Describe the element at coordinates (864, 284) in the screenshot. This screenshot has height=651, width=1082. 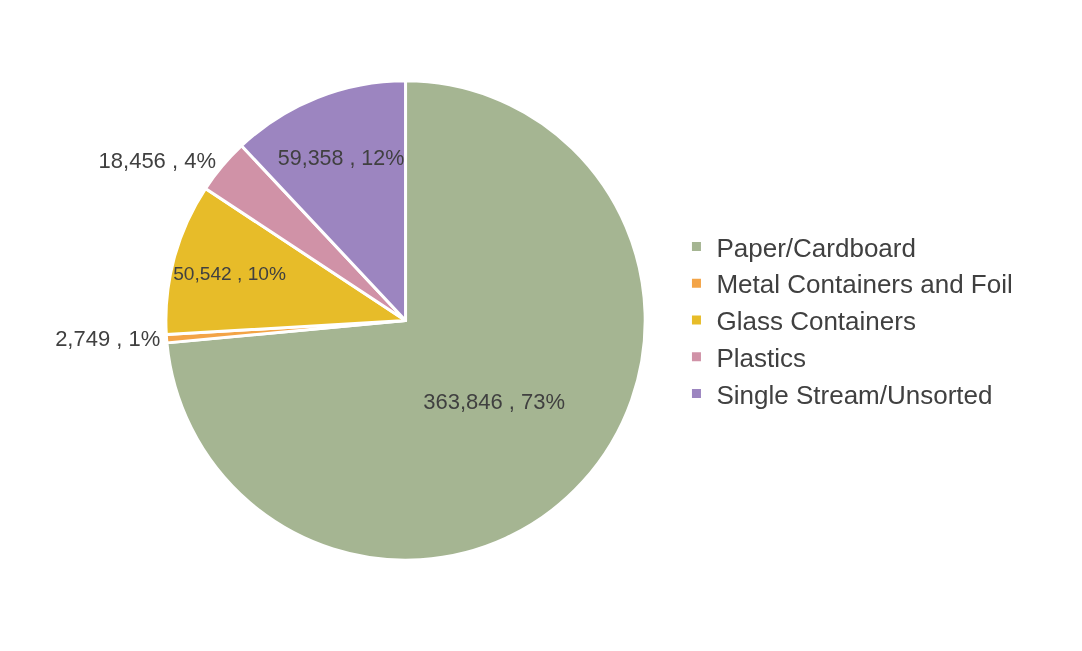
I see `legend-label: Metal Containers and Foil` at that location.